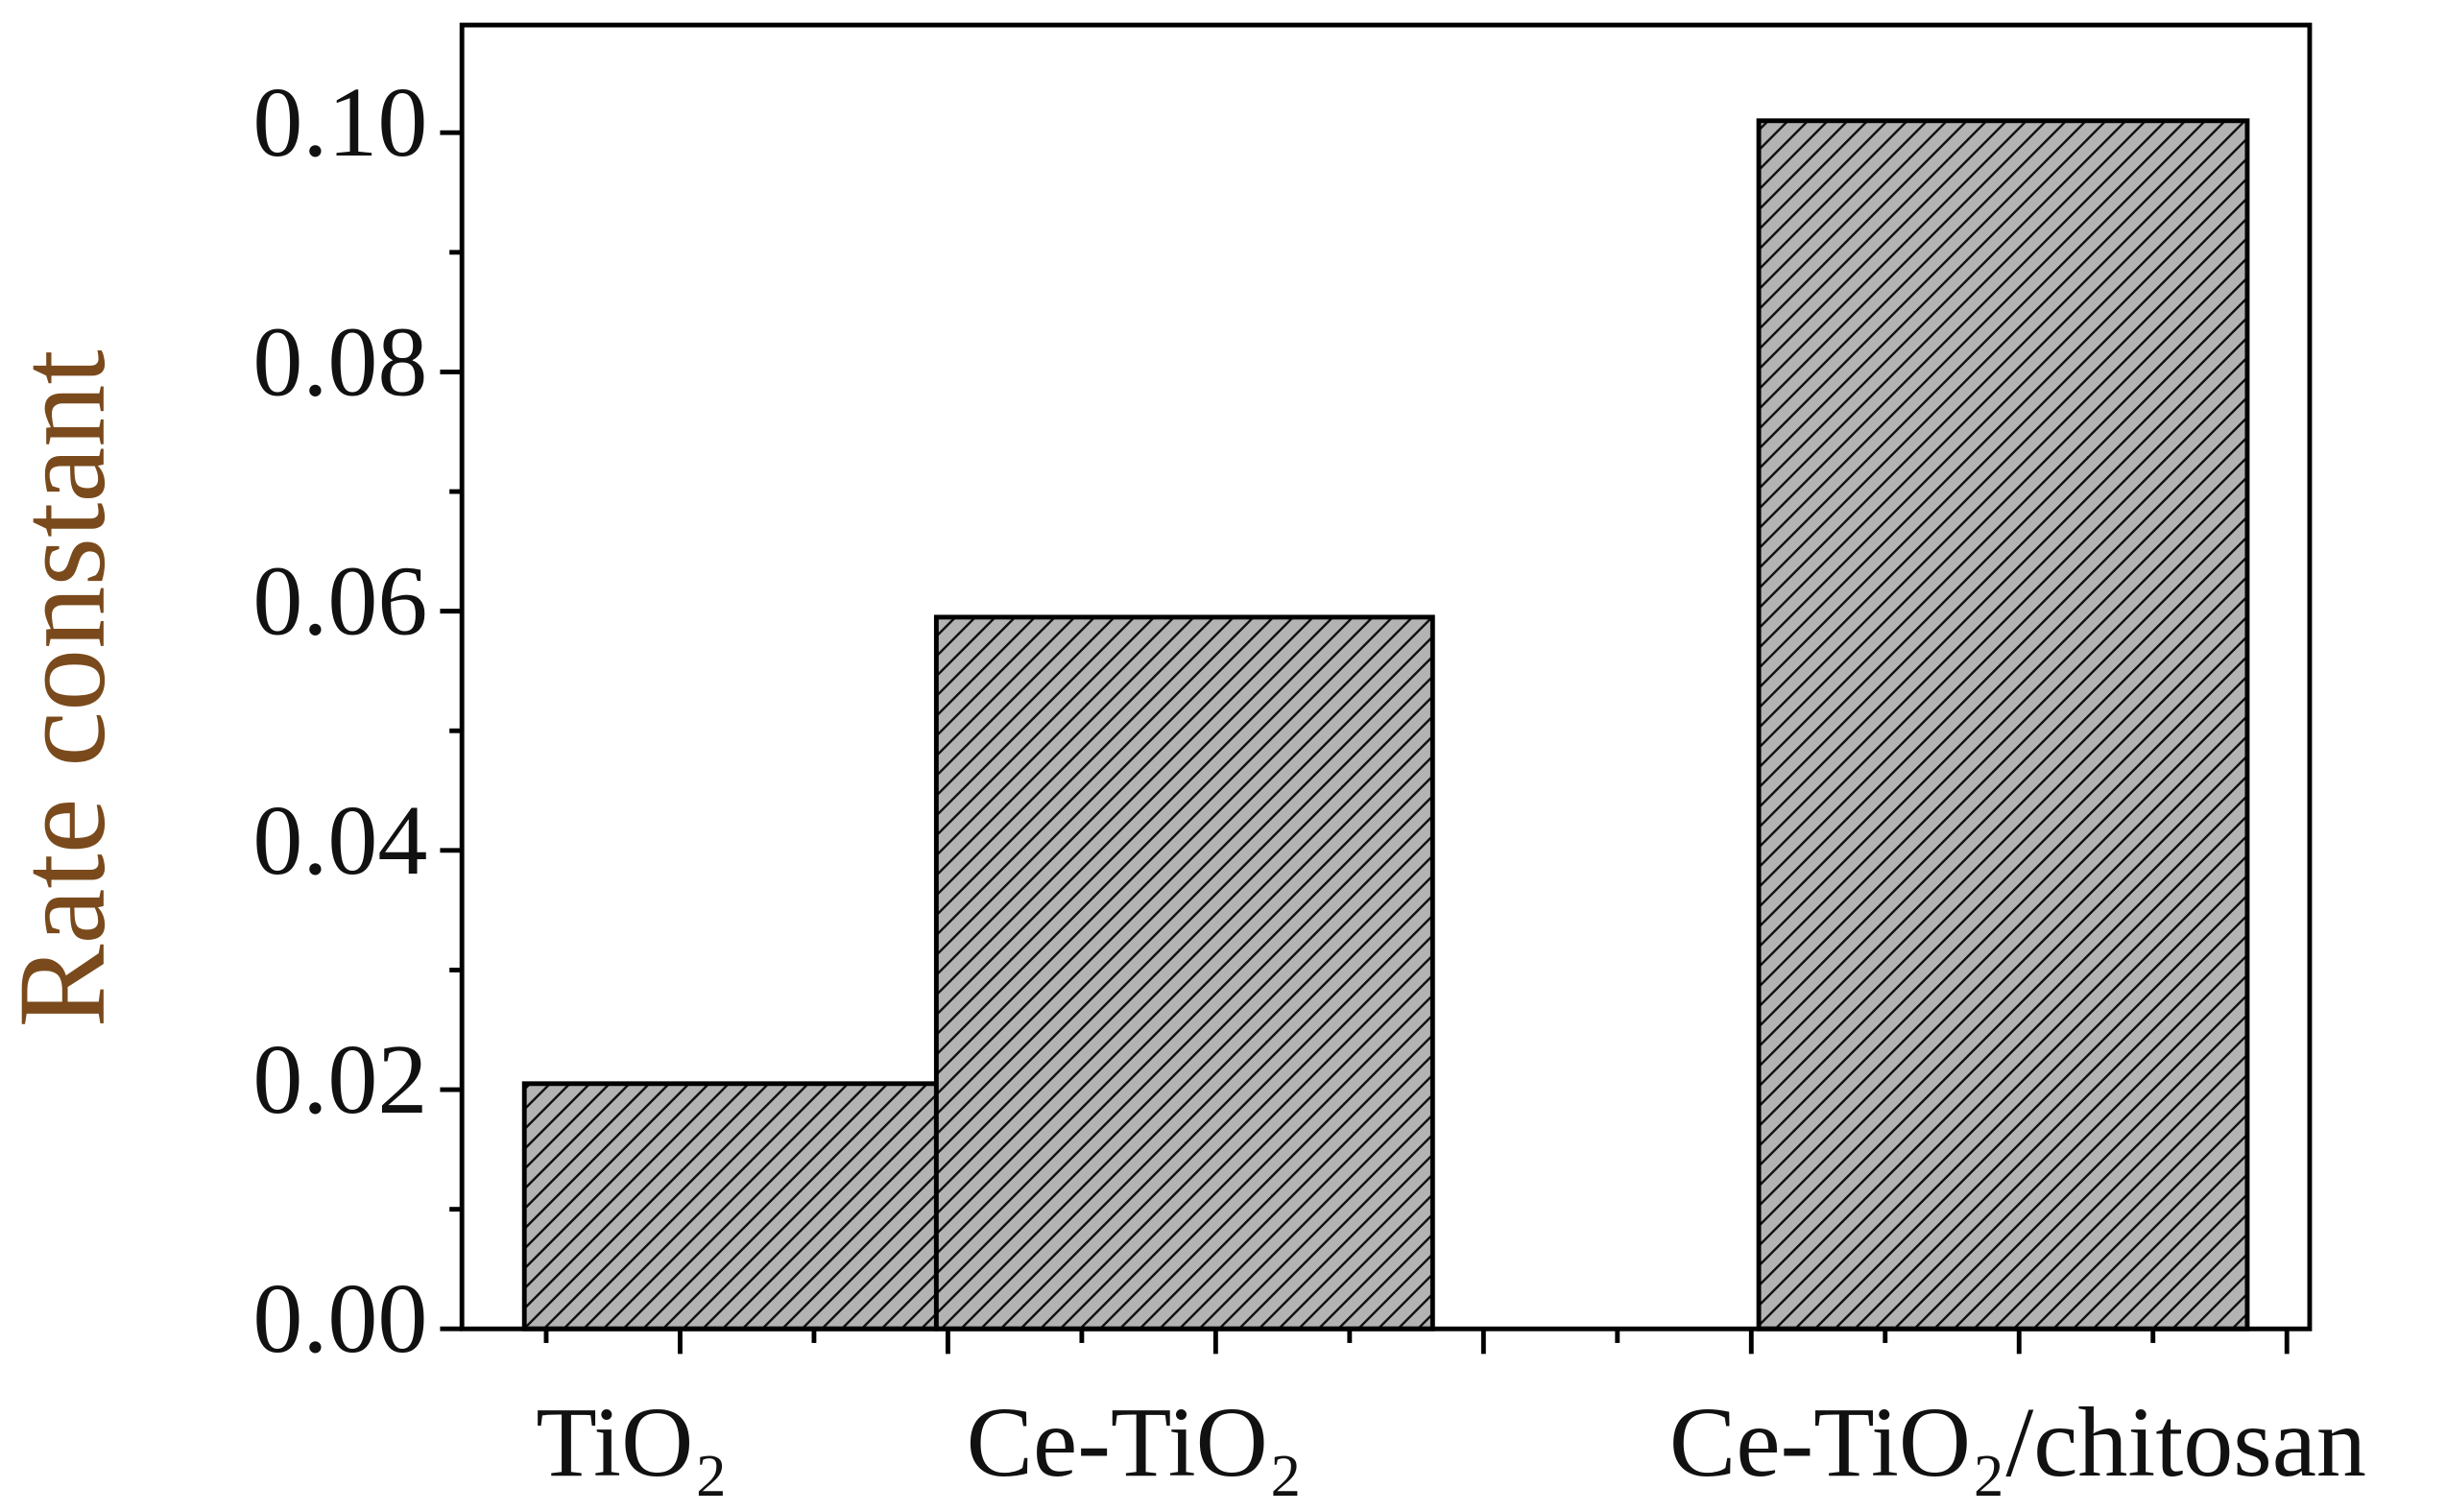  What do you see at coordinates (339, 840) in the screenshot?
I see `y-tick-label: 0.04` at bounding box center [339, 840].